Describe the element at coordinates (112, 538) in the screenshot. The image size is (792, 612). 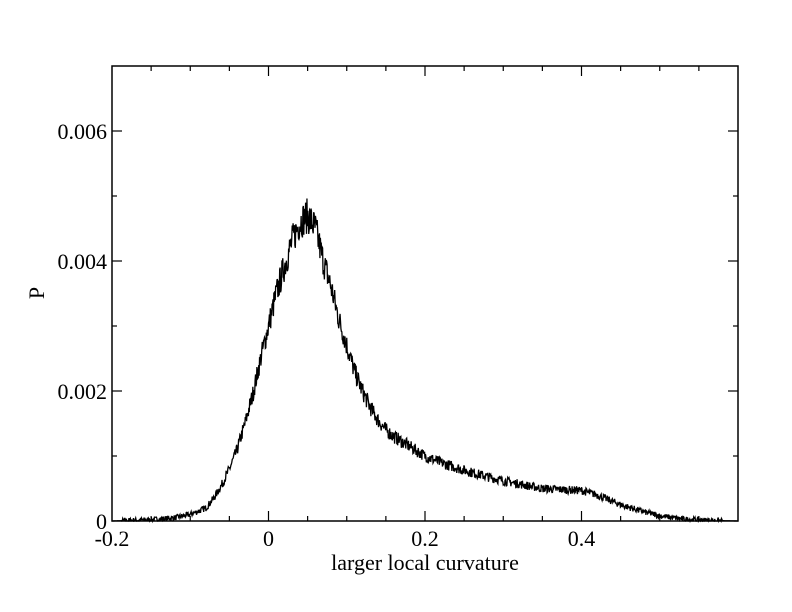
I see `x-tick-label: -0.2` at that location.